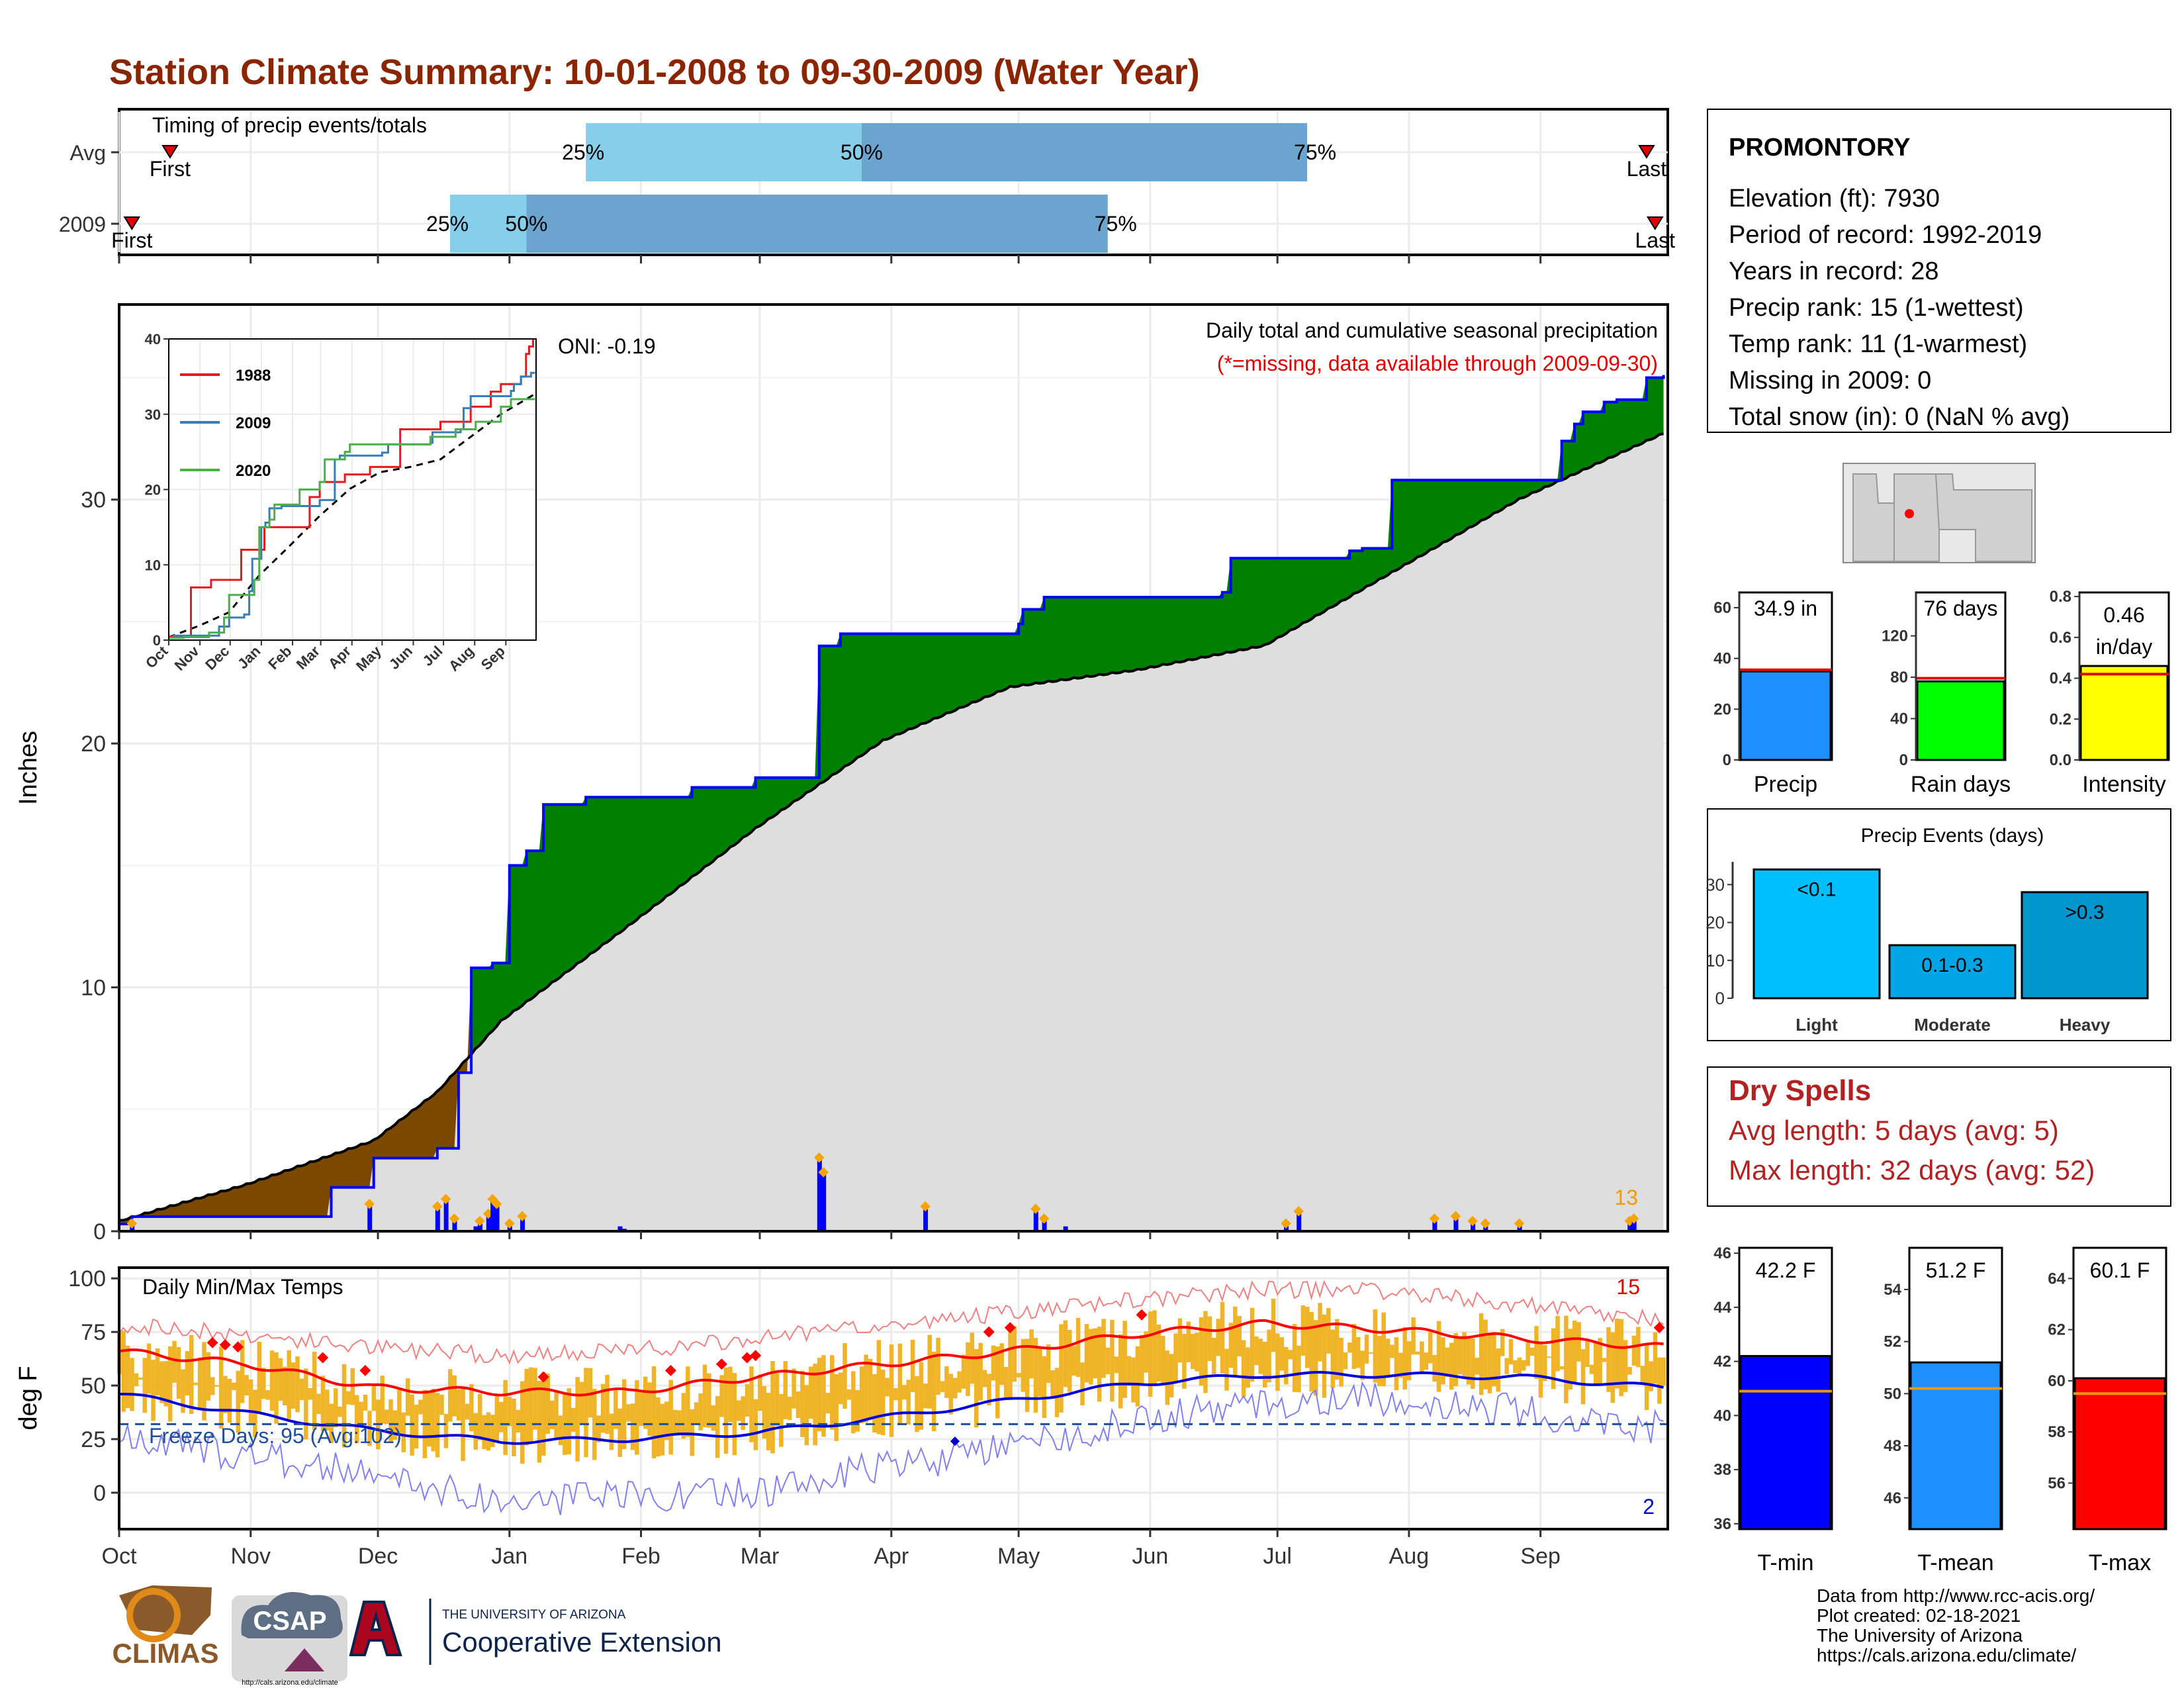 This screenshot has height=1688, width=2184. I want to click on timing-label: Timing of precip events/totals, so click(289, 125).